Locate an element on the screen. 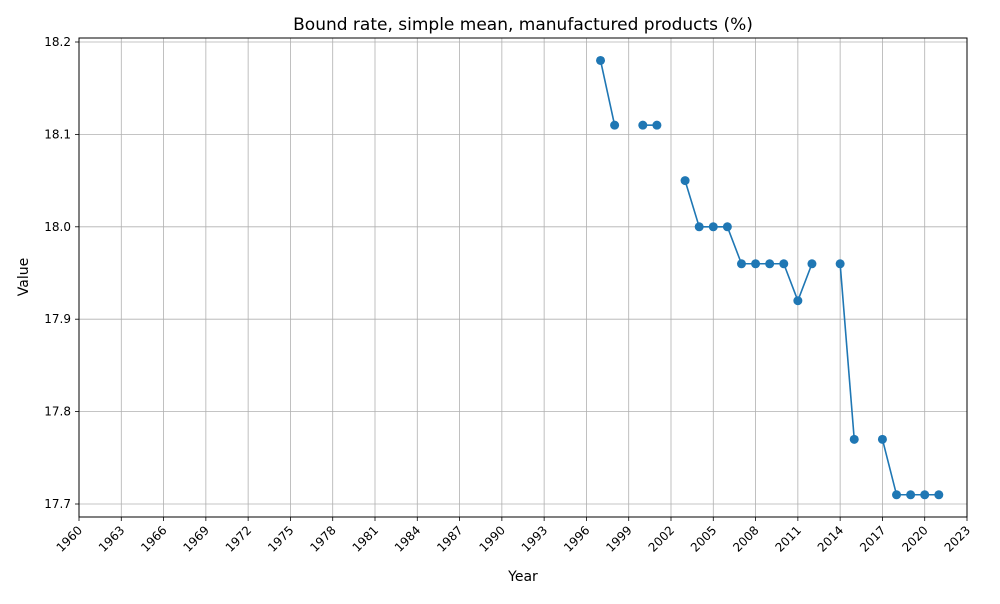 The image size is (1000, 604). x-tick-label: 1972 is located at coordinates (238, 538).